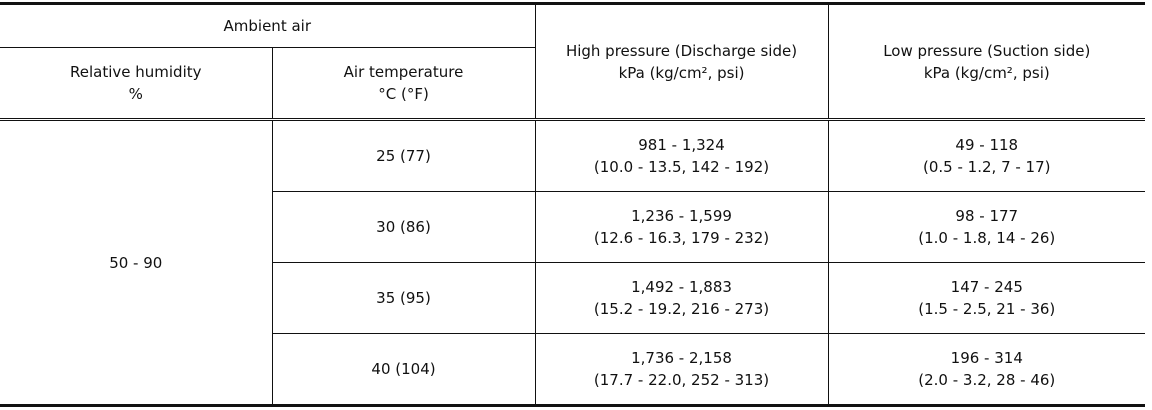  Describe the element at coordinates (987, 380) in the screenshot. I see `alt-units-range: (2.0 - 3.2, 28 - 46)` at that location.